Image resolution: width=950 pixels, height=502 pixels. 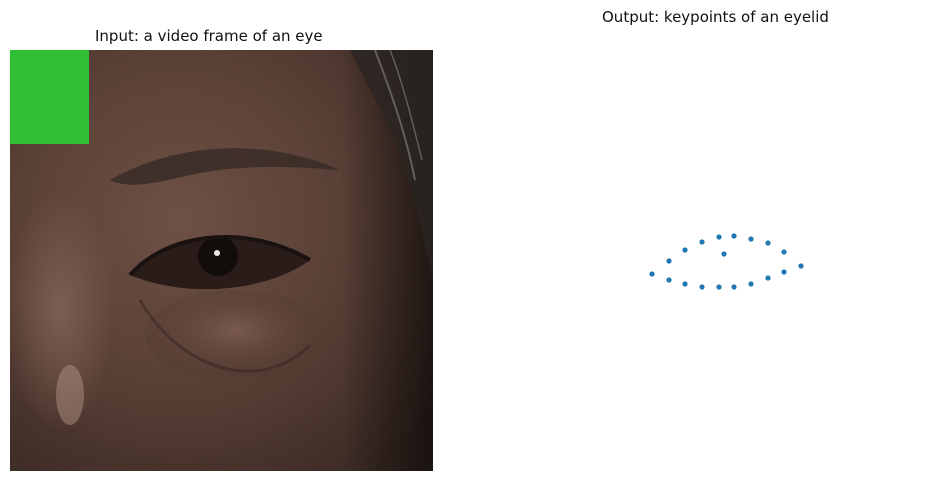 I want to click on green-marker, so click(x=49, y=97).